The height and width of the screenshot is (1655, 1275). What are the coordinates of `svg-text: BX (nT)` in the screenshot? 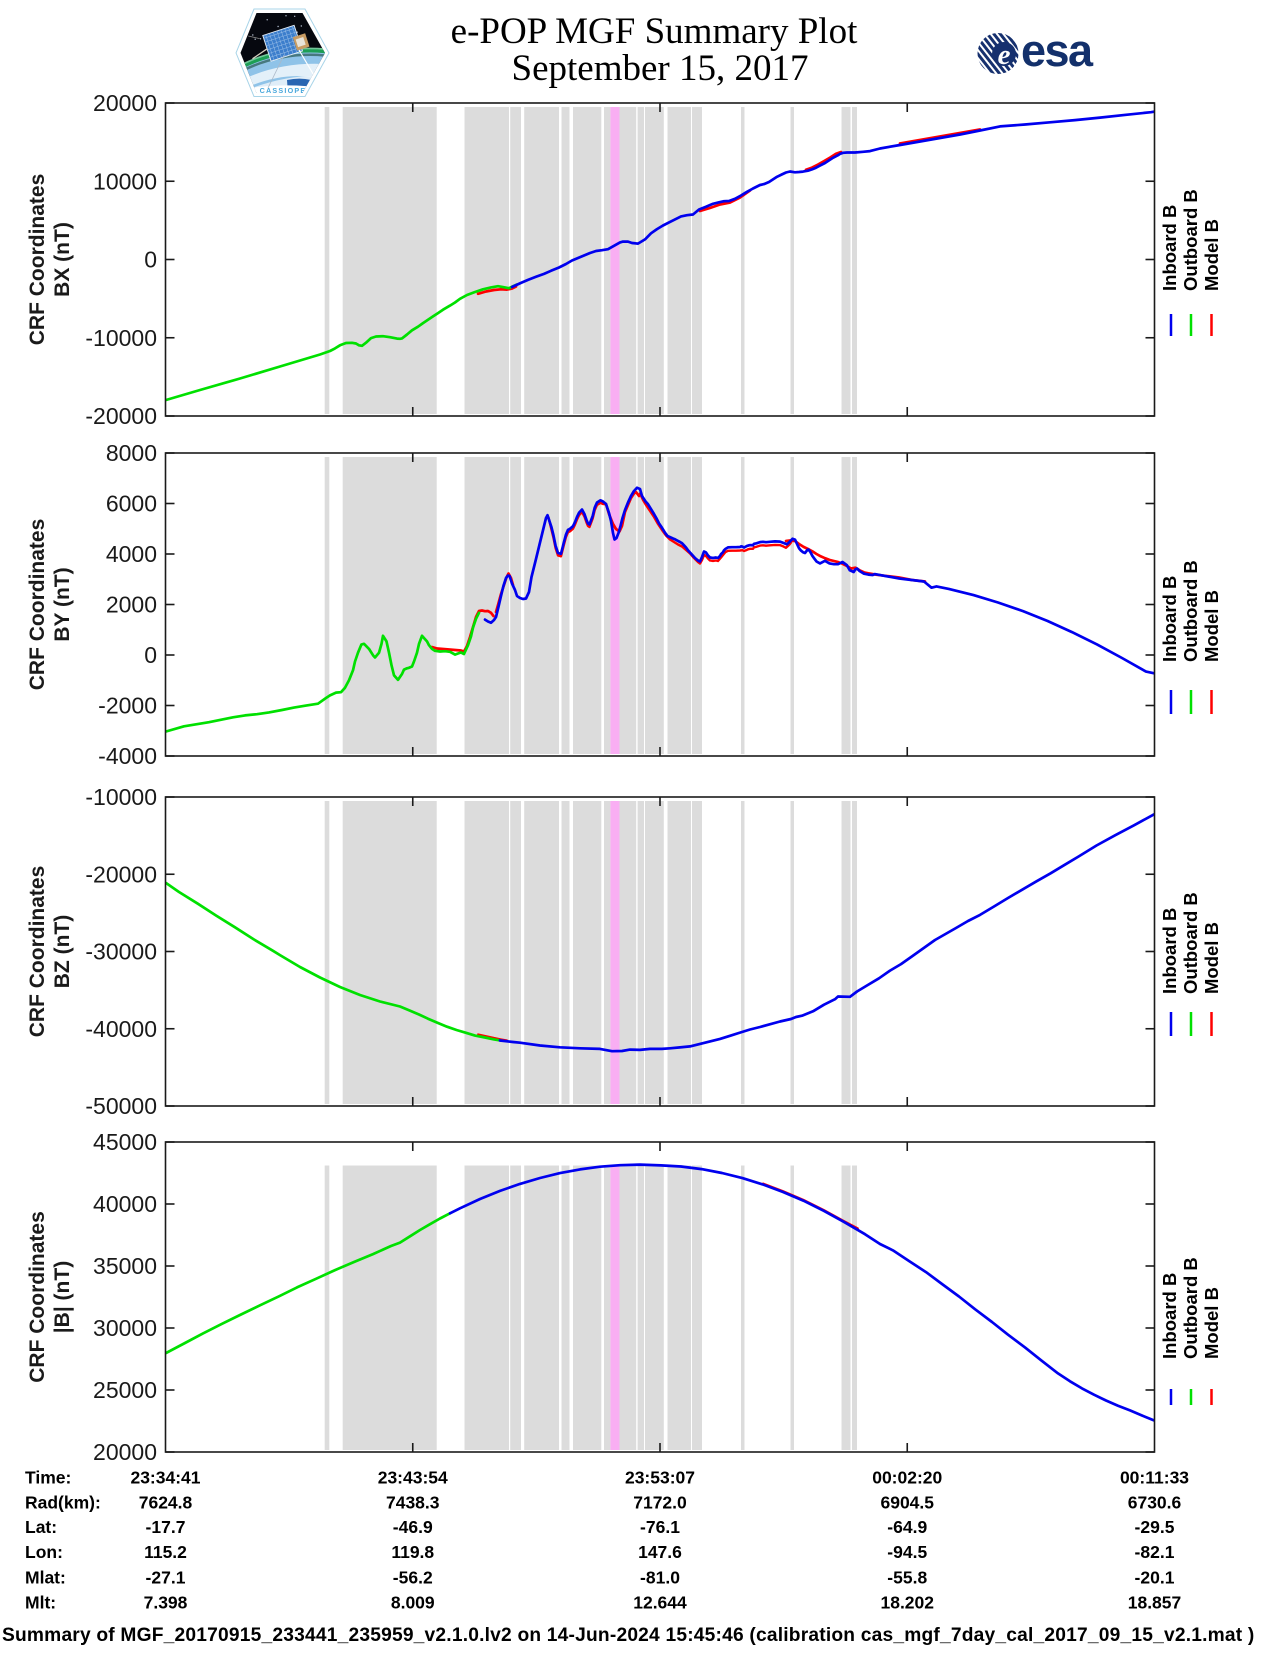 It's located at (62, 259).